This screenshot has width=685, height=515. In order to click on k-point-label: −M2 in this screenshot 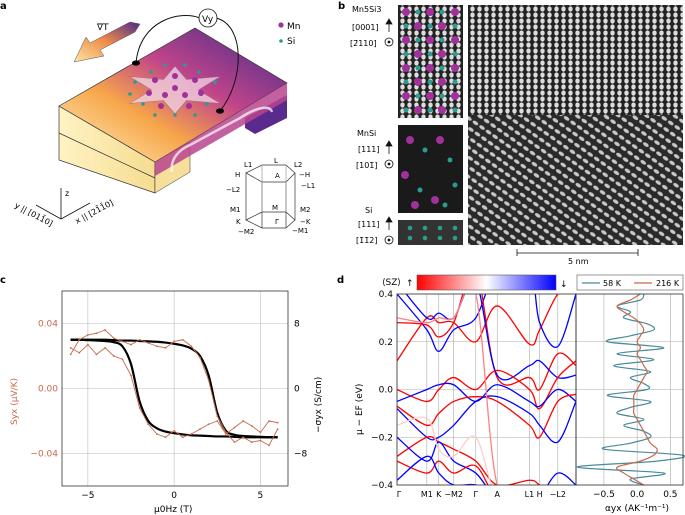, I will do `click(453, 494)`.